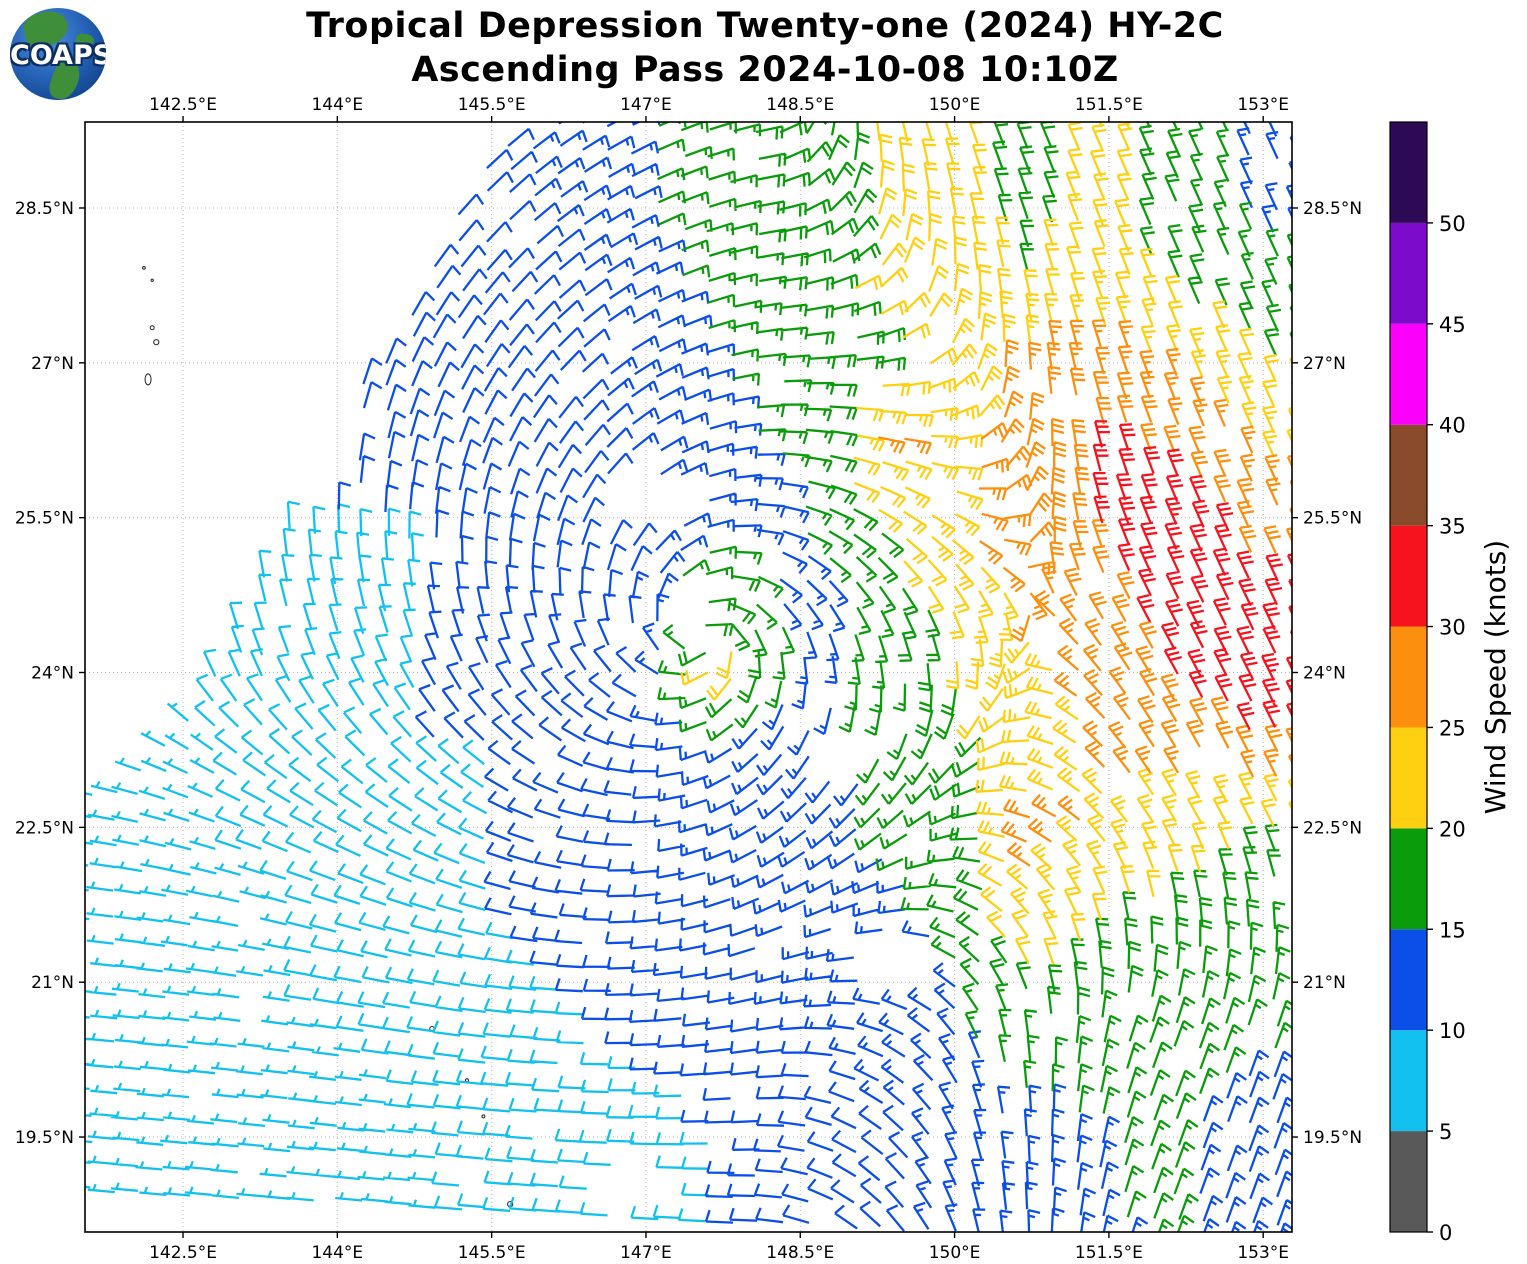  I want to click on lon-tick-label-bottom: 148.5°E, so click(800, 1253).